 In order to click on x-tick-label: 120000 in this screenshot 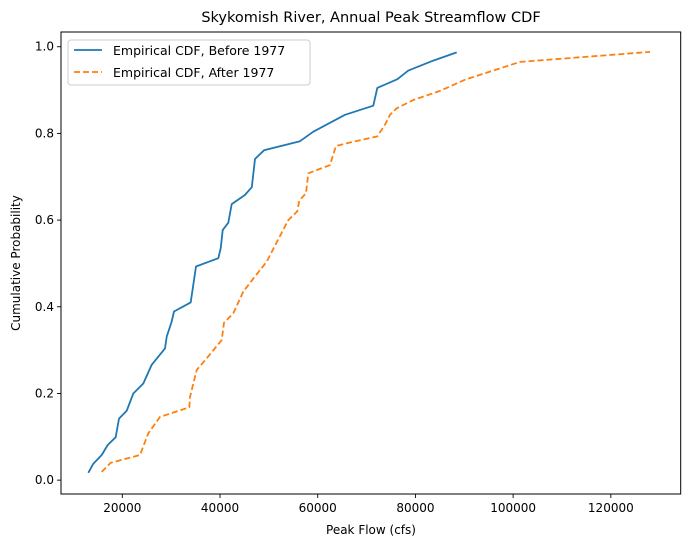, I will do `click(611, 508)`.